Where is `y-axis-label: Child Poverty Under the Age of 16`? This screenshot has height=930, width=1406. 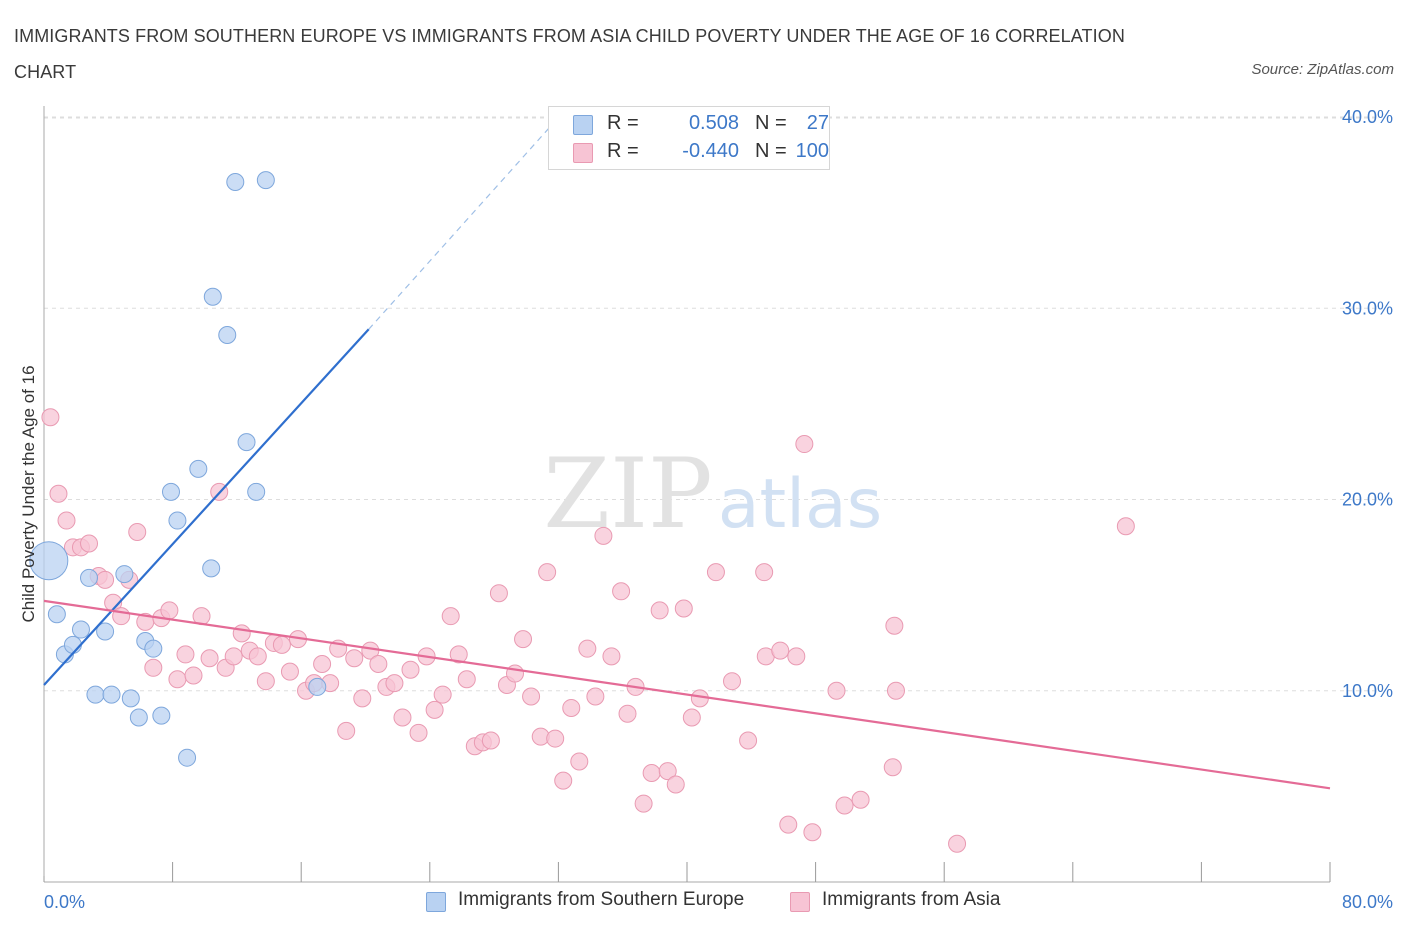 y-axis-label: Child Poverty Under the Age of 16 is located at coordinates (28, 493).